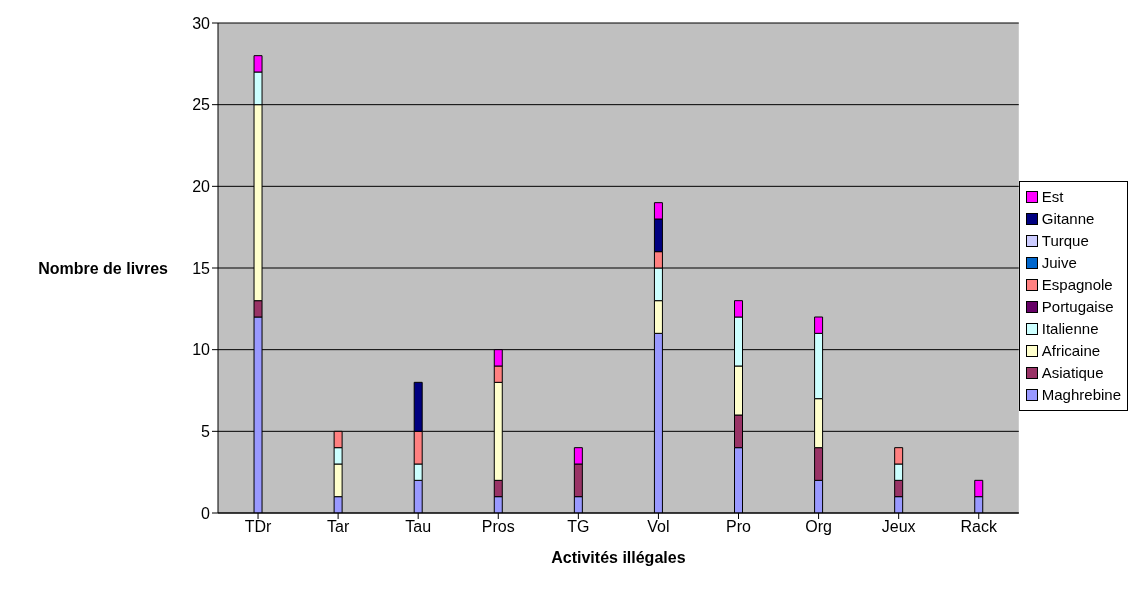 This screenshot has height=589, width=1148. Describe the element at coordinates (1071, 350) in the screenshot. I see `legend-label: Africaine` at that location.